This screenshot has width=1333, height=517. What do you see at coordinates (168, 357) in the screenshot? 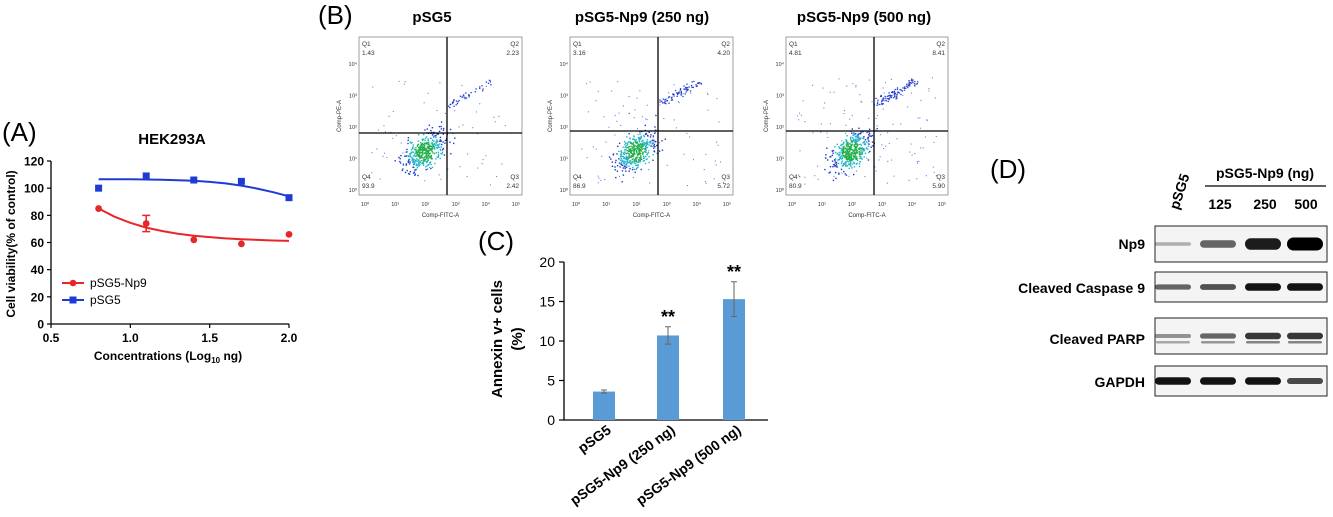
I see `chart-a-xlabel: Concentrations (Log10 ng)` at bounding box center [168, 357].